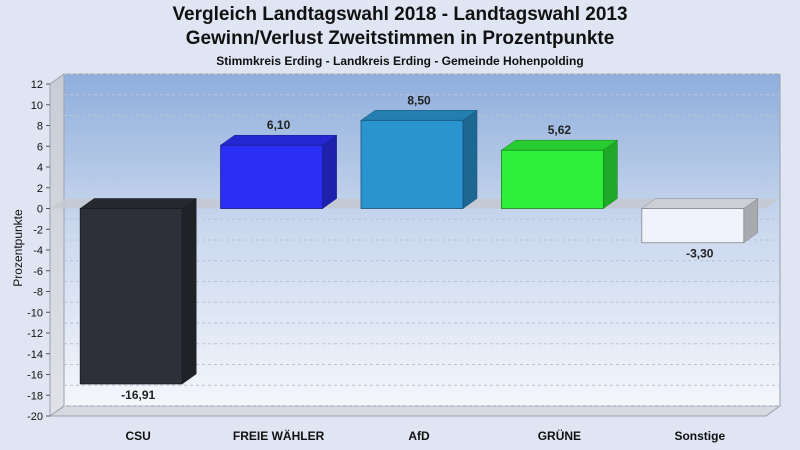 This screenshot has width=800, height=450. I want to click on y-tick-label: 4, so click(40, 168).